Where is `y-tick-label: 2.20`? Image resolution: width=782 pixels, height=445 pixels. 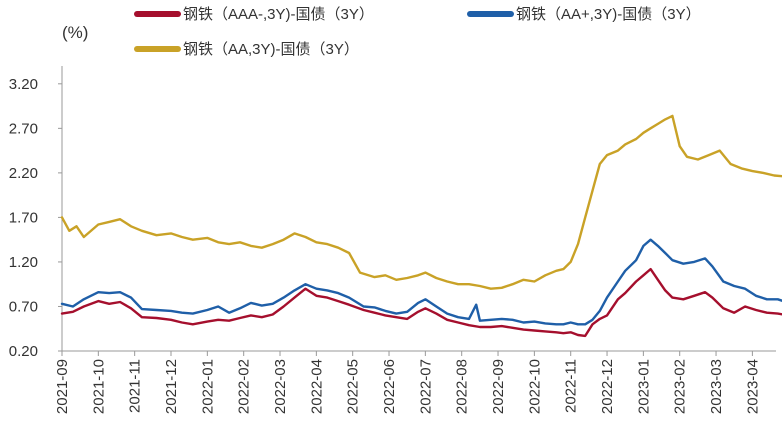
y-tick-label: 2.20 is located at coordinates (23, 173).